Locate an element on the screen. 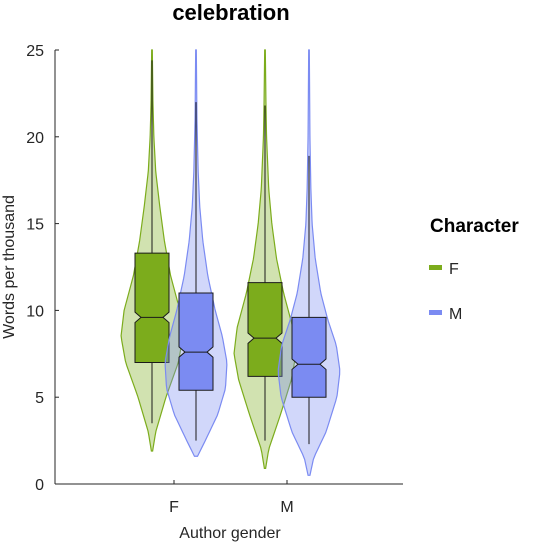  x-axis-label: Author gender is located at coordinates (230, 533).